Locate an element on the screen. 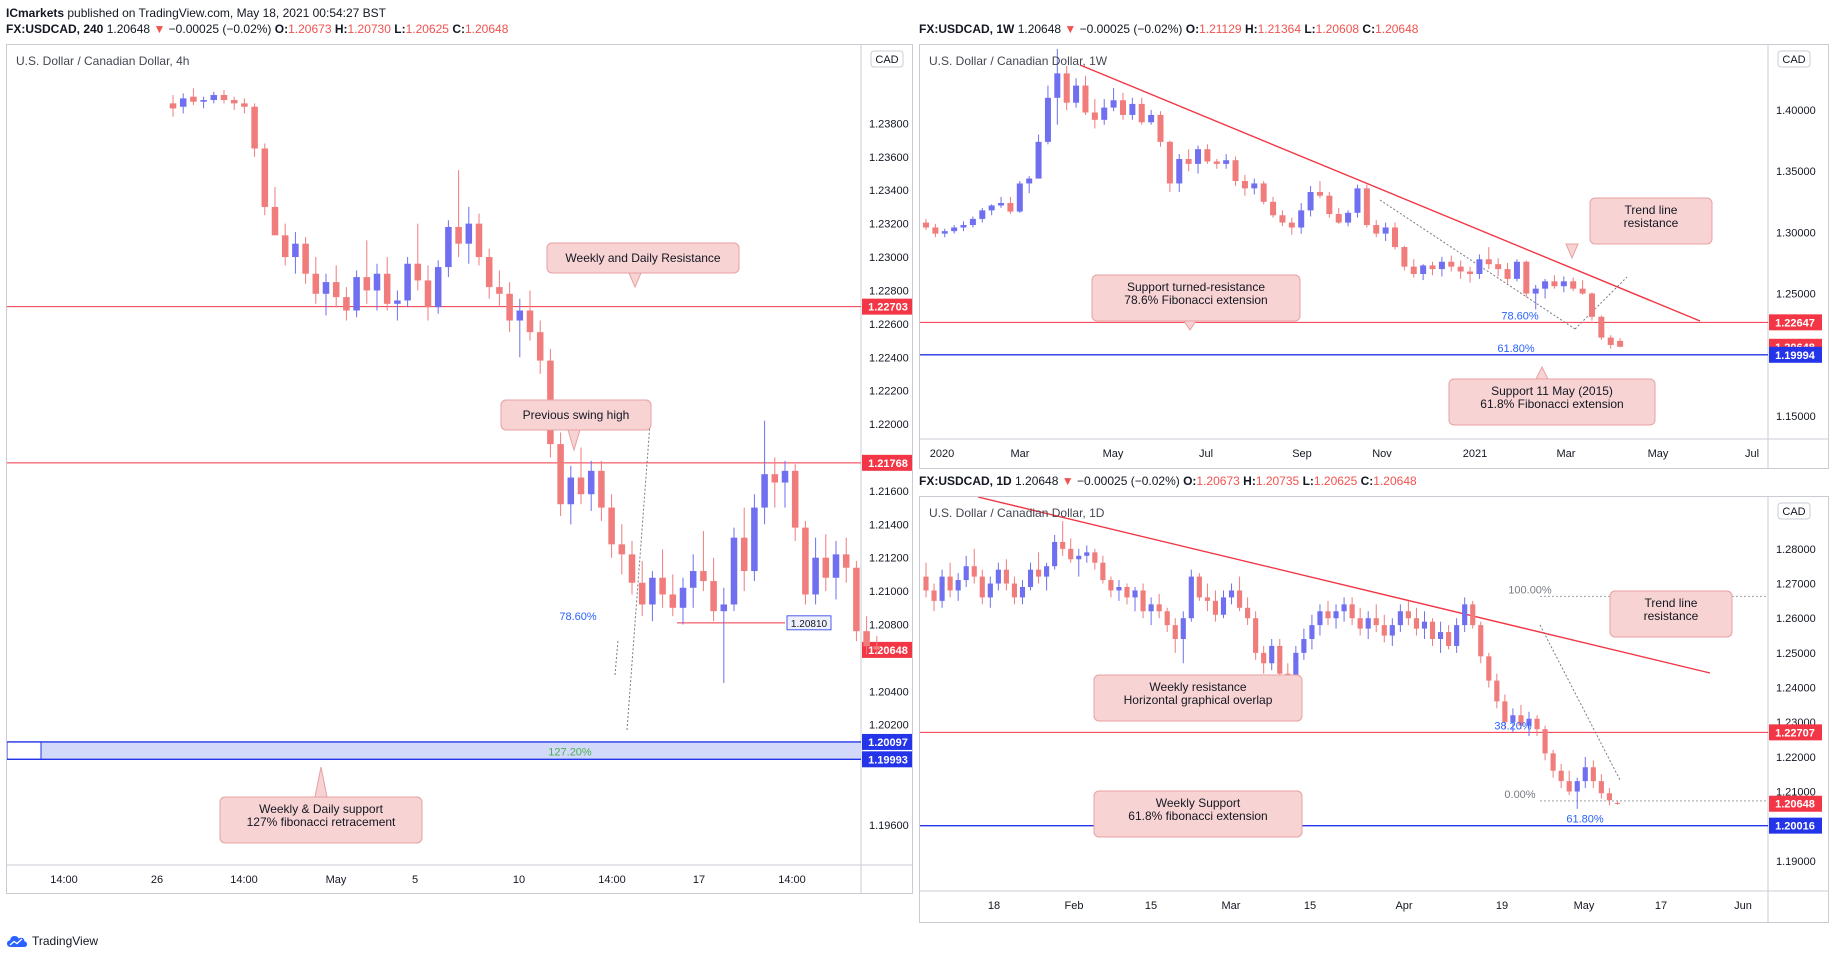  tradingview-logo: TradingView is located at coordinates (52, 941).